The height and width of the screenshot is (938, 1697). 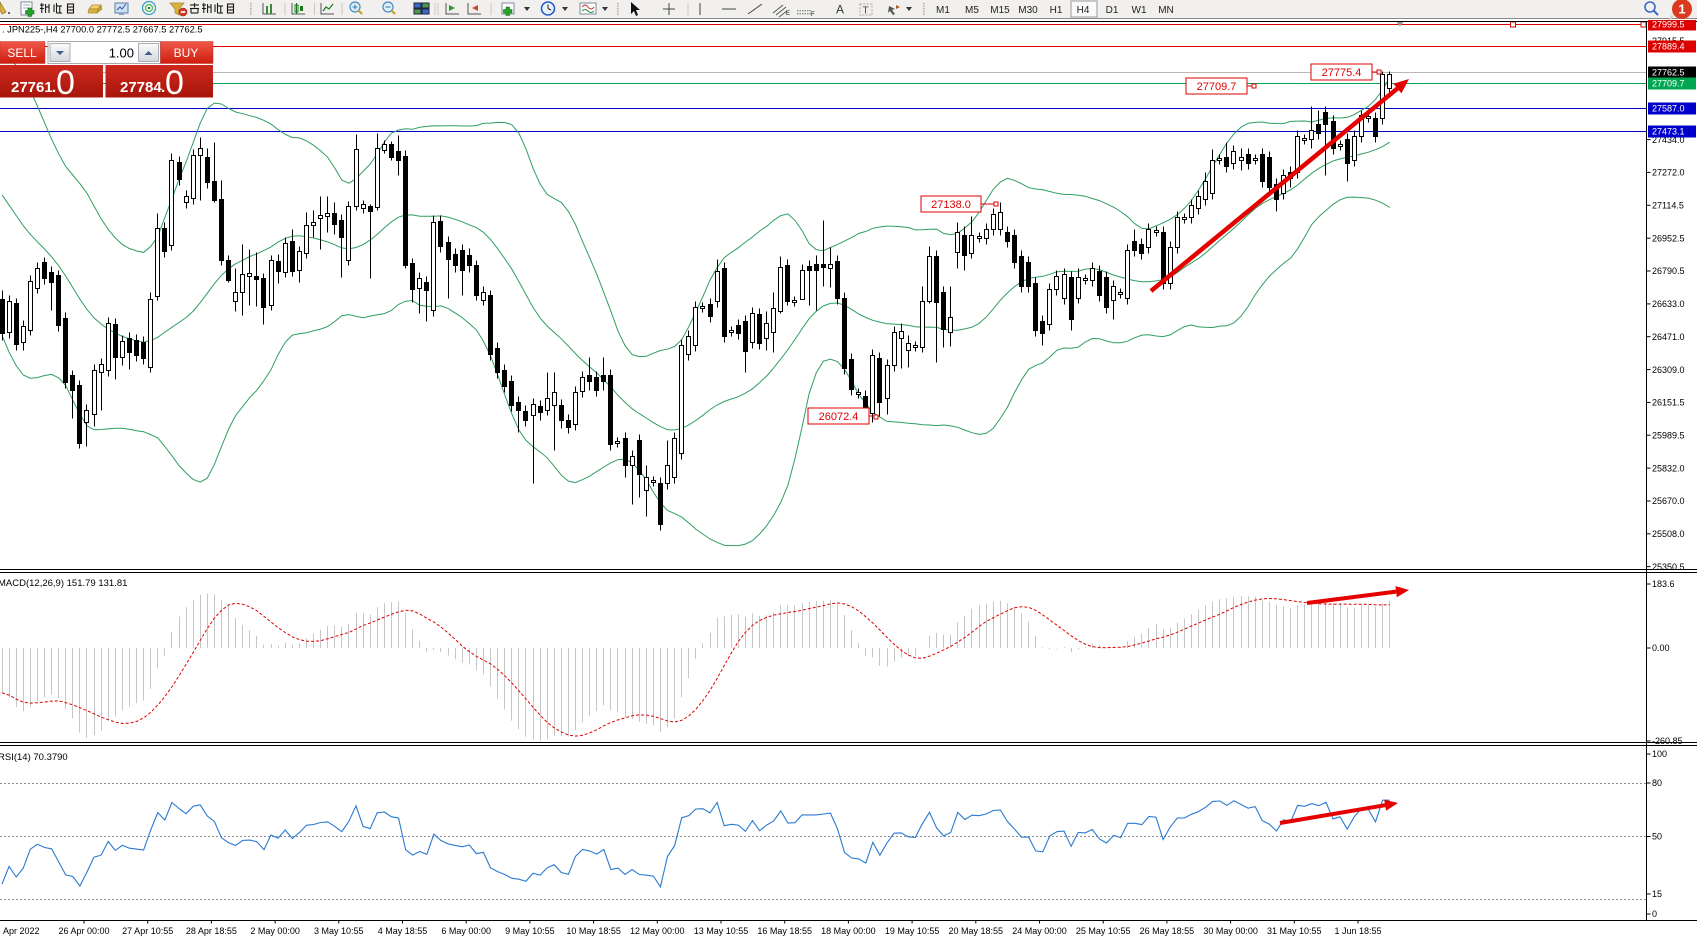 What do you see at coordinates (1667, 741) in the screenshot?
I see `svg-text: -260.85` at bounding box center [1667, 741].